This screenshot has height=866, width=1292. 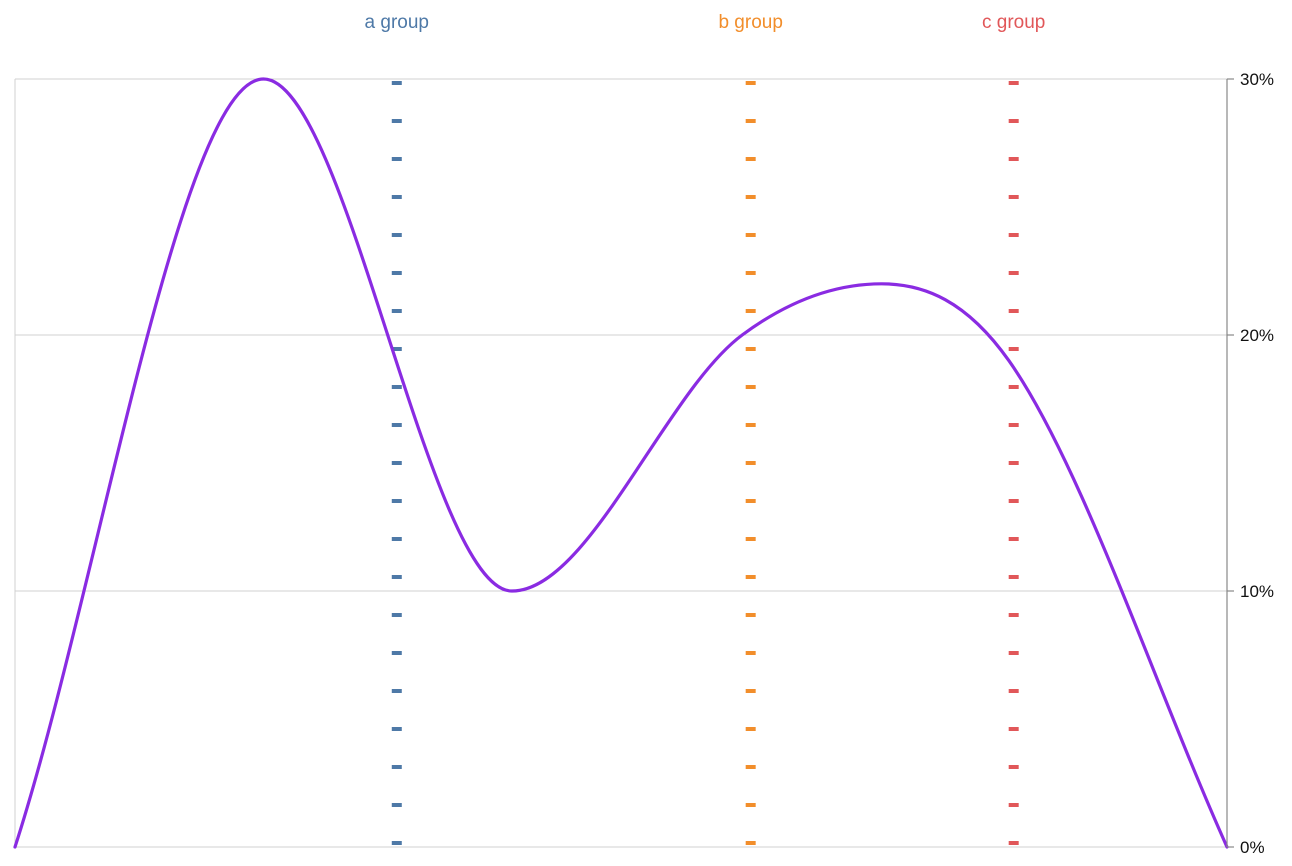 I want to click on y-tick-label-2: 20%, so click(x=1257, y=335).